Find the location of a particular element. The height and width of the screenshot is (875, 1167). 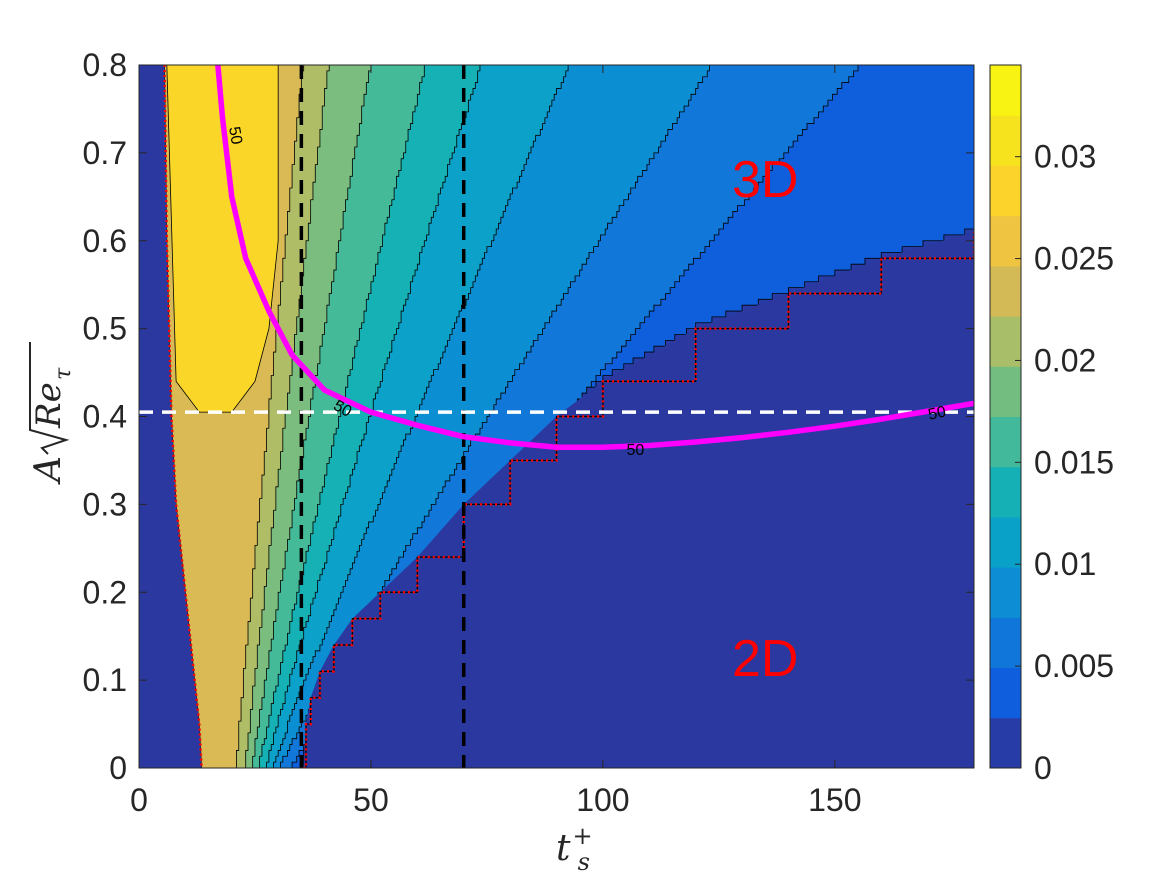

y-axis-label-a: A is located at coordinates (48, 470).